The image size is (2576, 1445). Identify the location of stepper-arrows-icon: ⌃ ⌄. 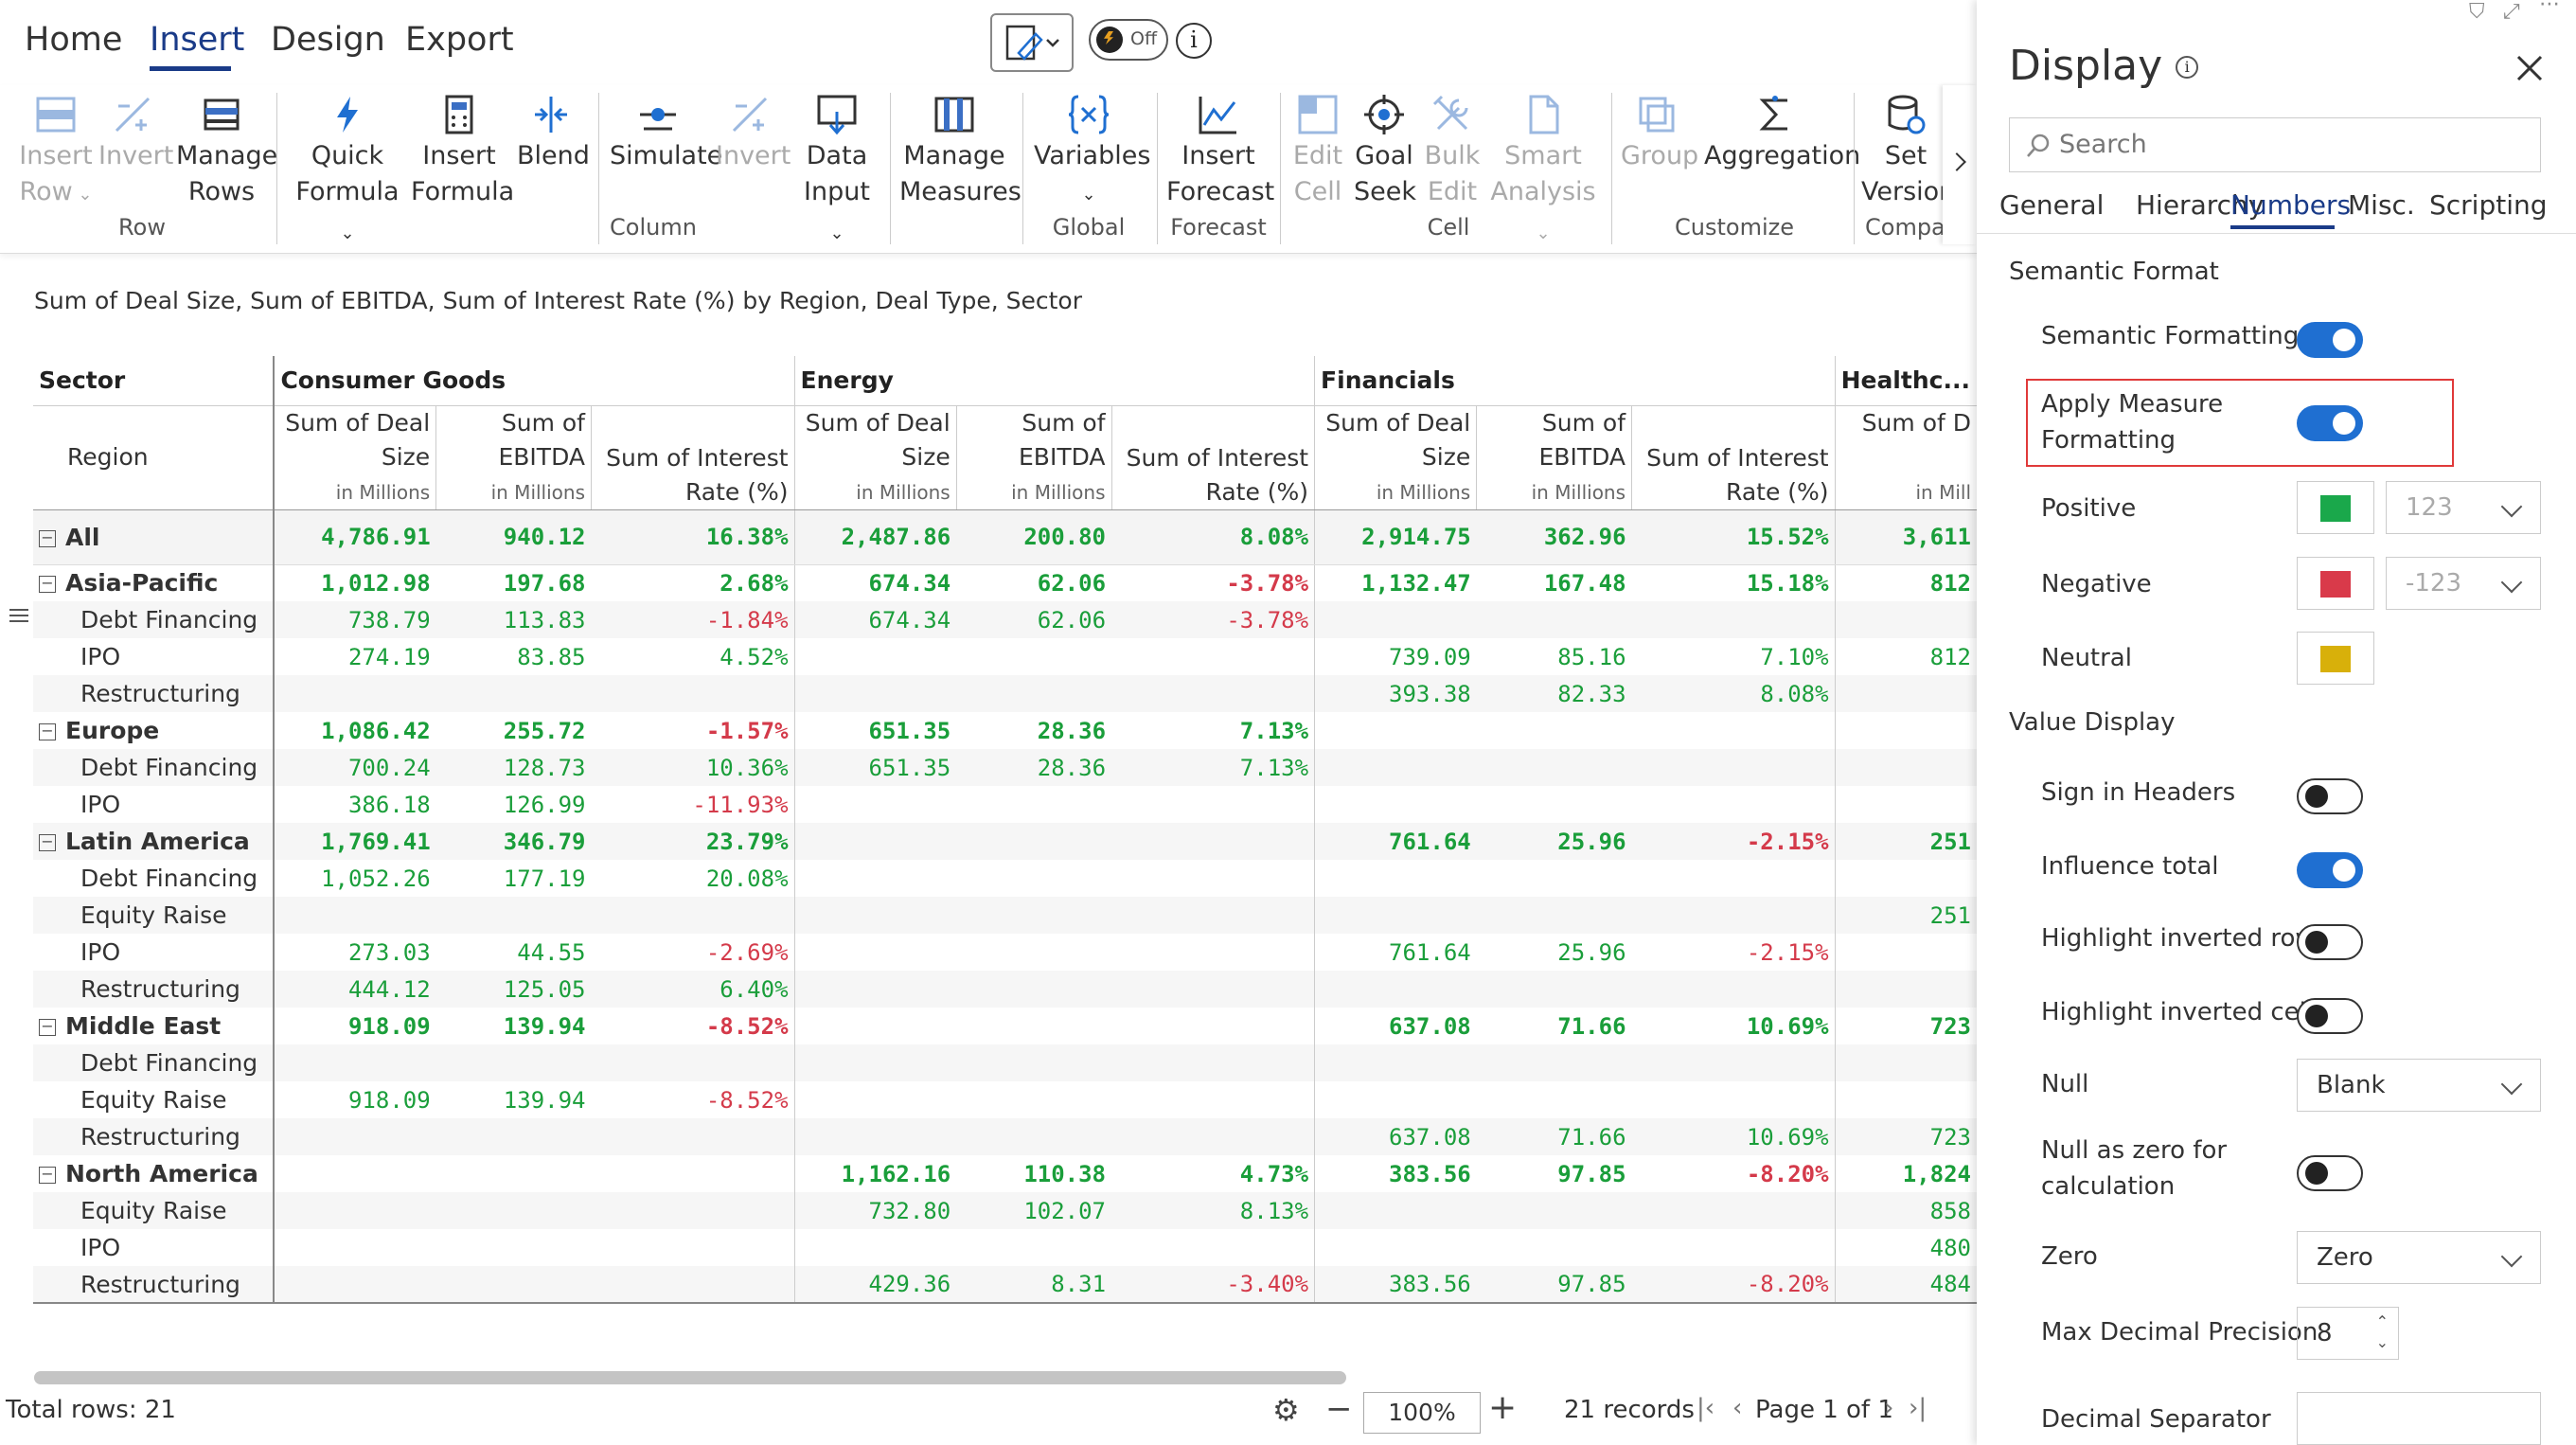
(2382, 1331).